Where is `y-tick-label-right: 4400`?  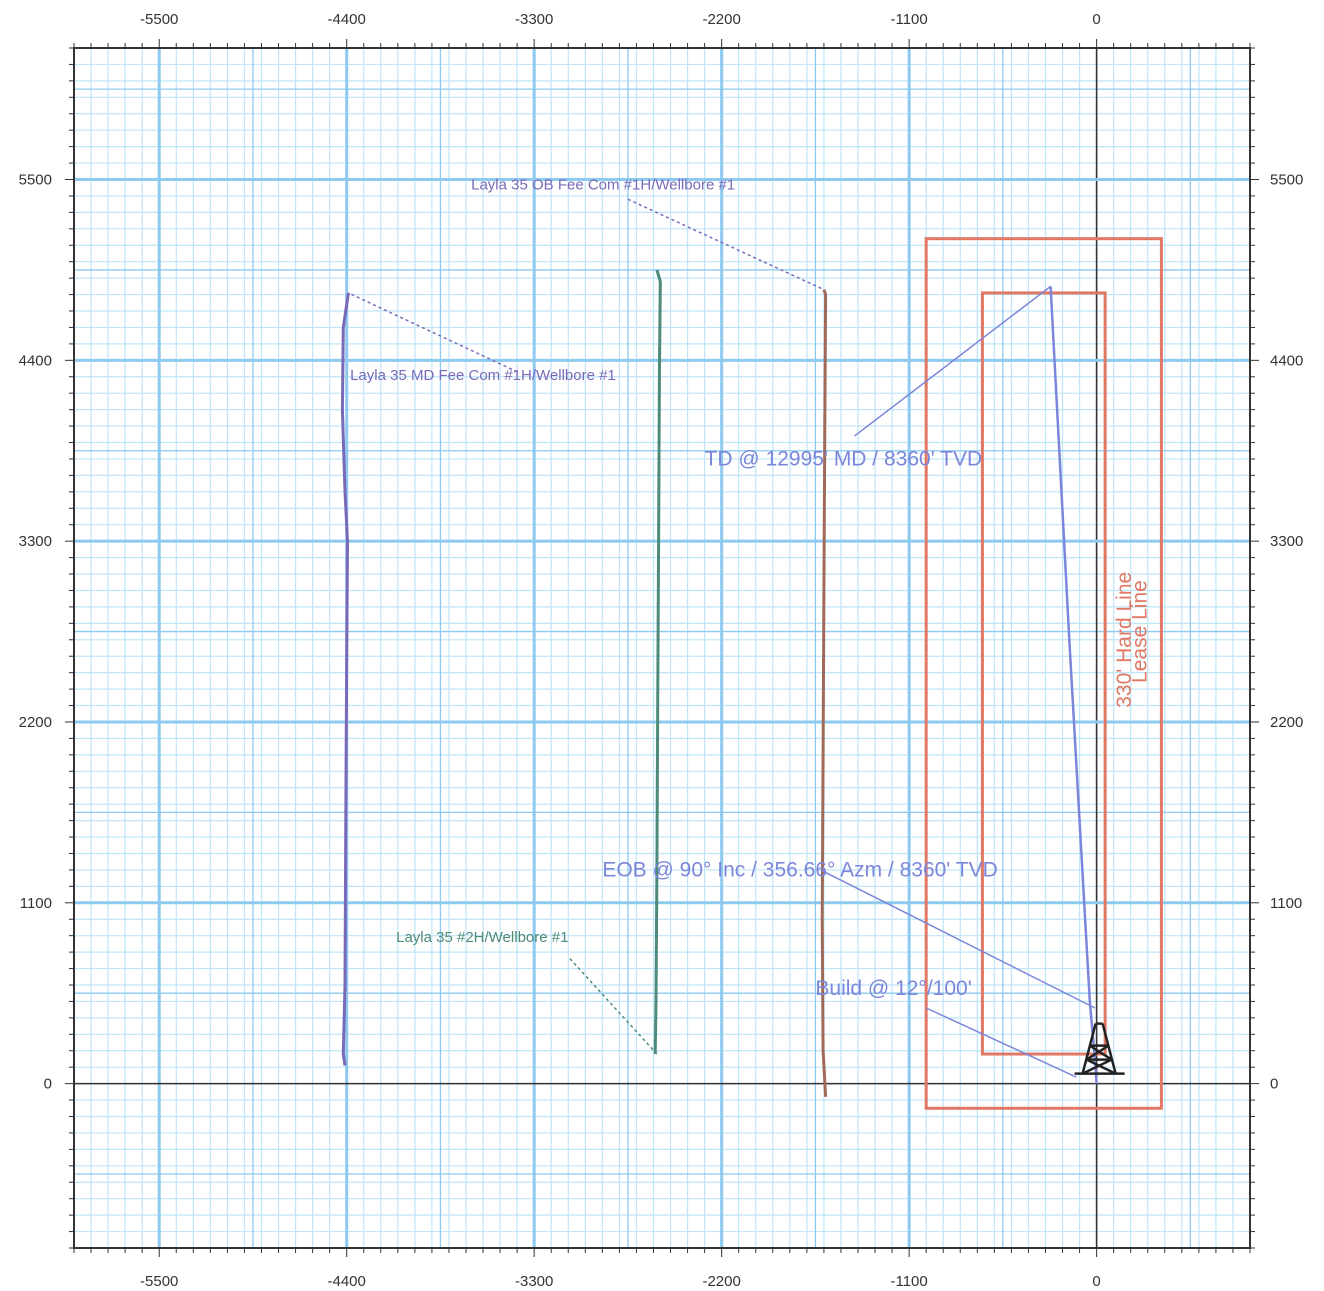 y-tick-label-right: 4400 is located at coordinates (1286, 360).